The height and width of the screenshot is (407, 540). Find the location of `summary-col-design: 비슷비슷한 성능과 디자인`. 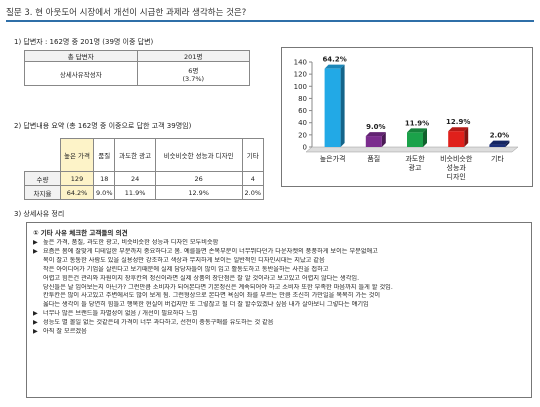

summary-col-design: 비슷비슷한 성능과 디자인 is located at coordinates (198, 155).